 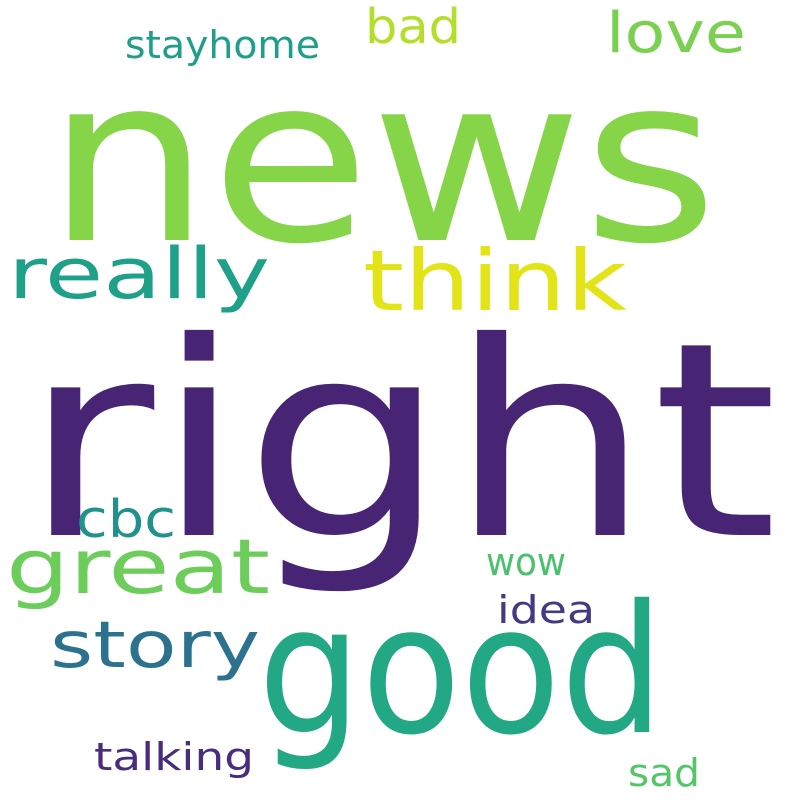 What do you see at coordinates (664, 773) in the screenshot?
I see `word-sad: sad` at bounding box center [664, 773].